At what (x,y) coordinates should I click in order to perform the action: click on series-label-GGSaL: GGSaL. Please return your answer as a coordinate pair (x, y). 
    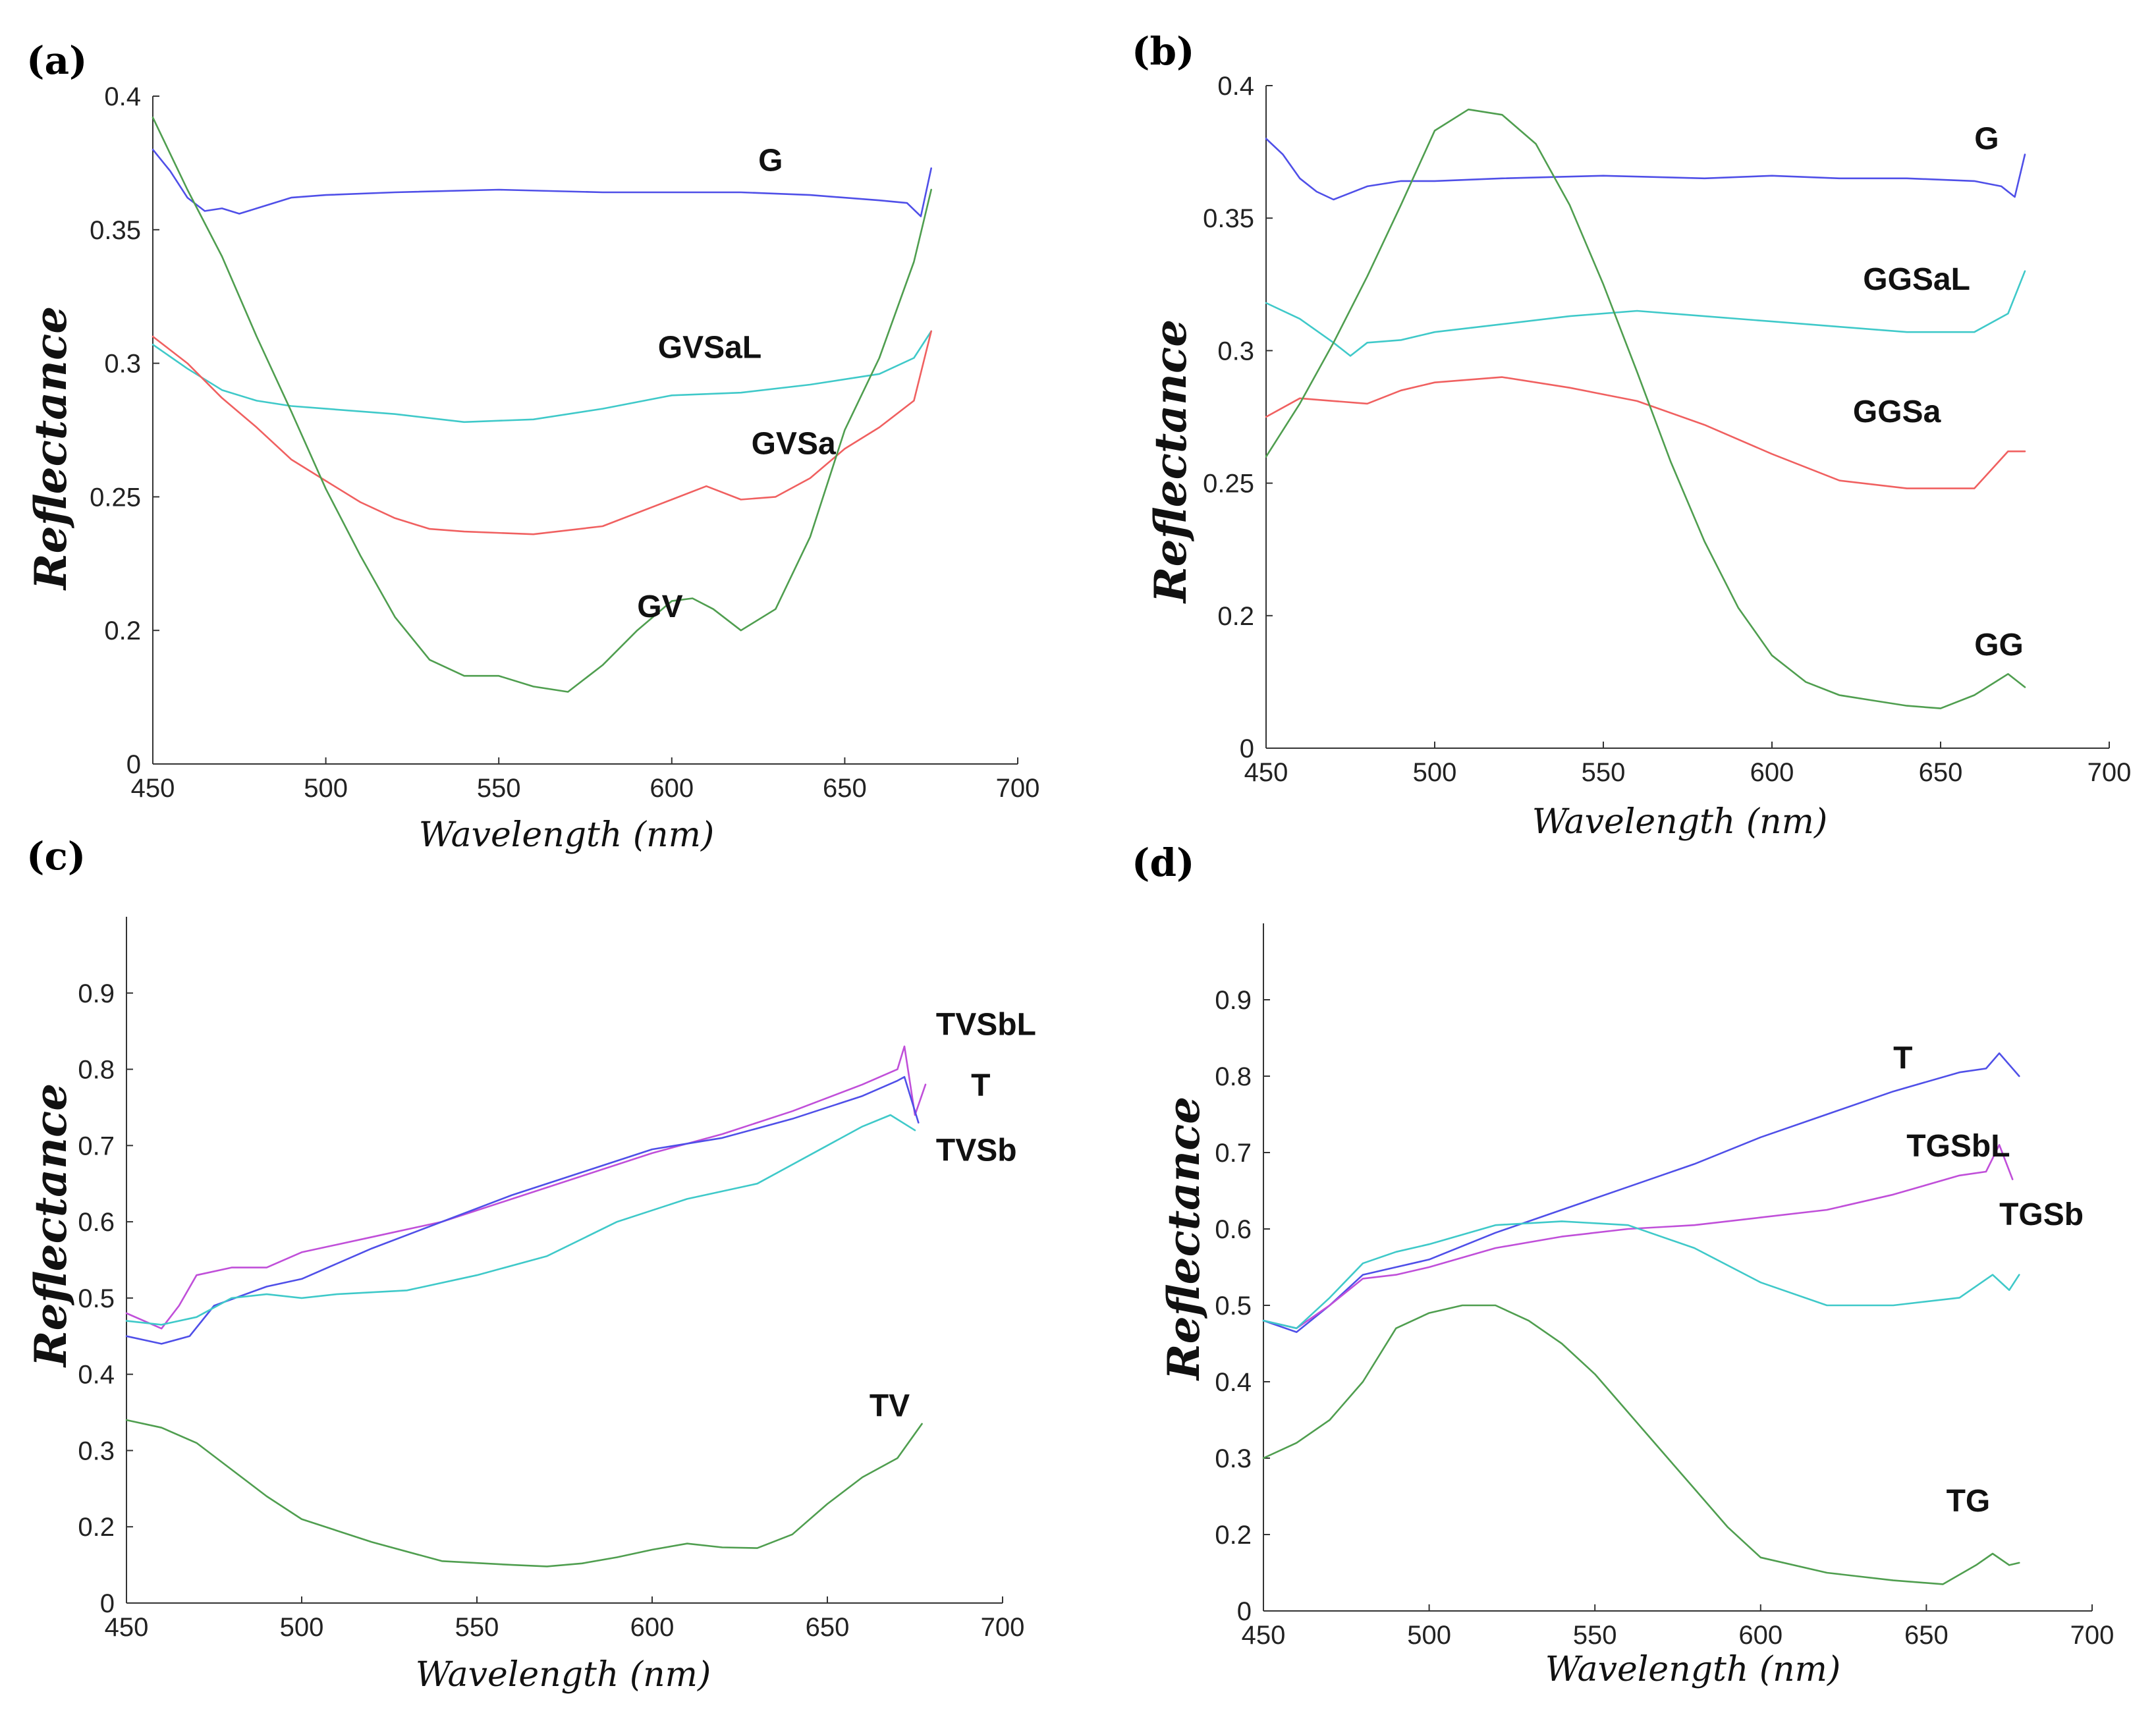
    Looking at the image, I should click on (1917, 279).